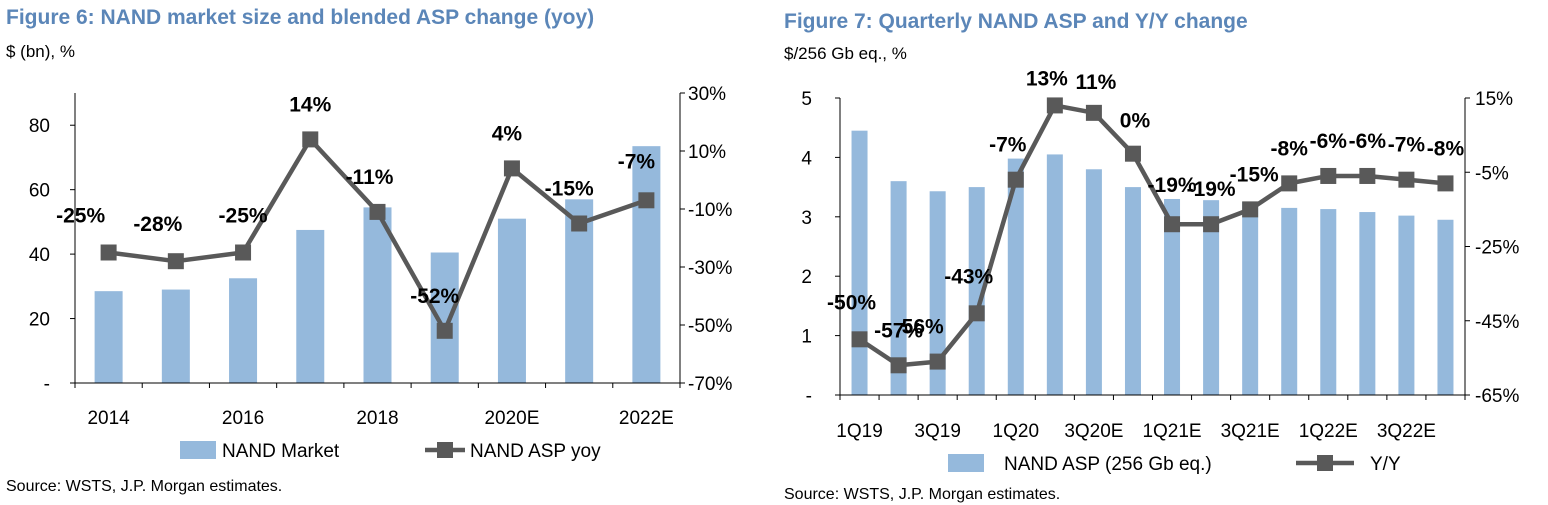  I want to click on chart1-bar-2015, so click(175, 336).